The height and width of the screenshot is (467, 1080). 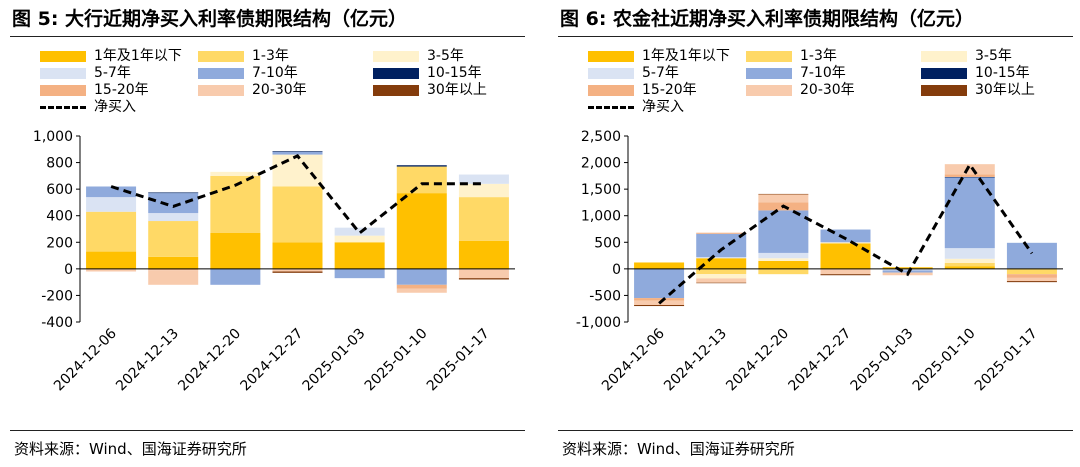 What do you see at coordinates (601, 217) in the screenshot?
I see `y-tick-label: 1,000` at bounding box center [601, 217].